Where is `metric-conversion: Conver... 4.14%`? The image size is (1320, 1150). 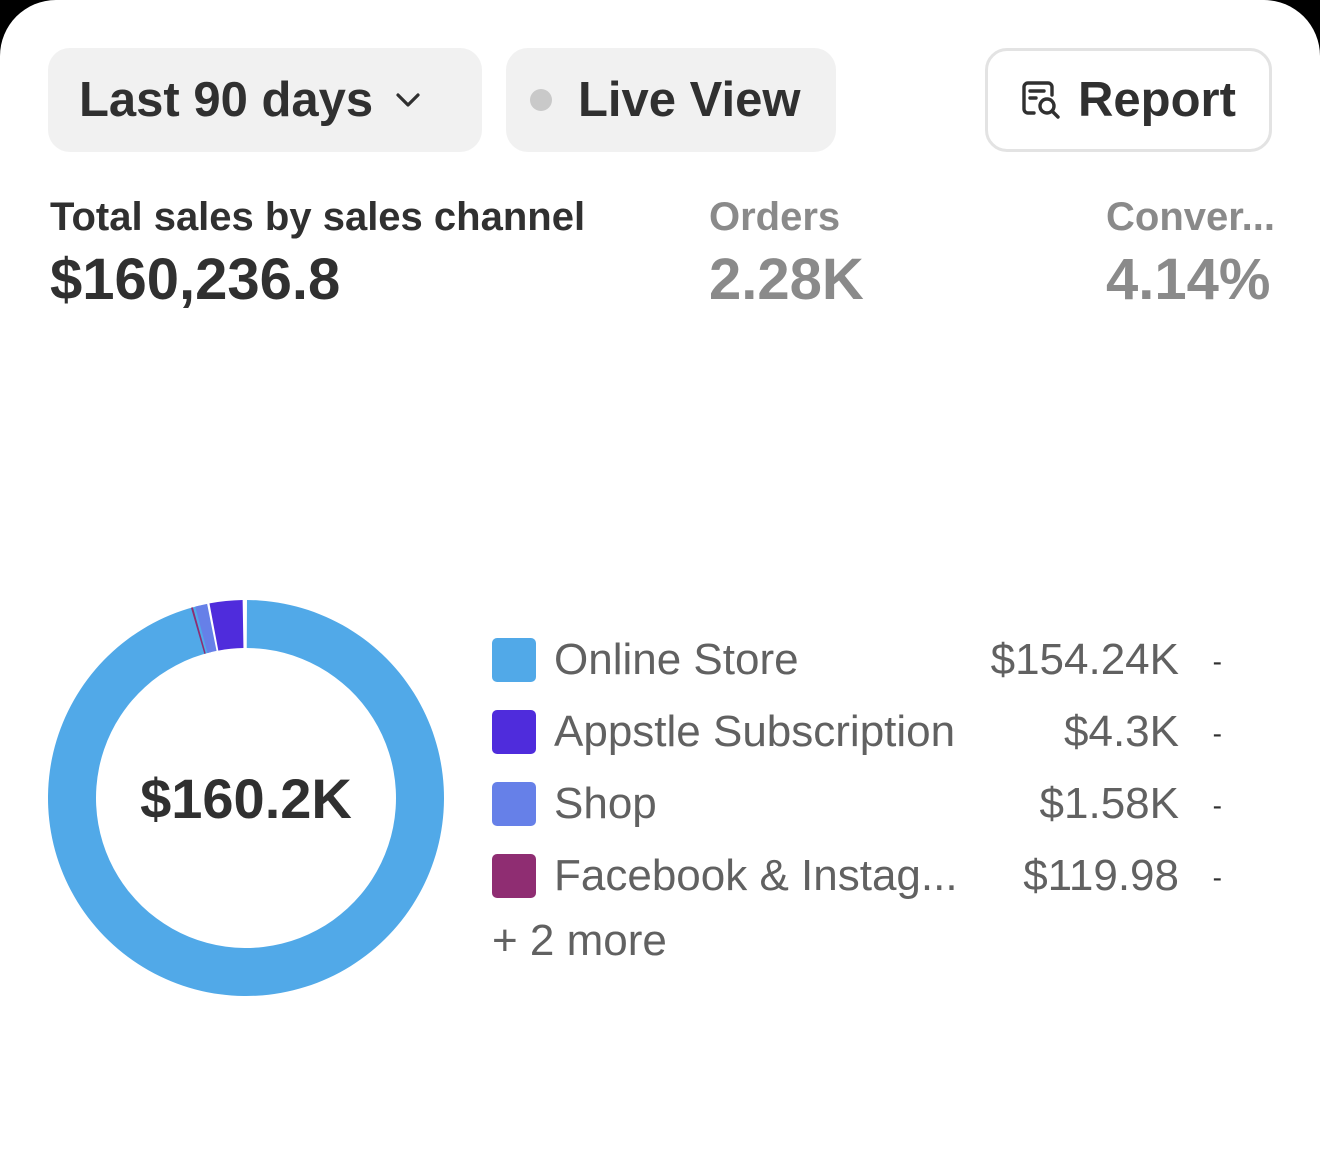 metric-conversion: Conver... 4.14% is located at coordinates (1190, 254).